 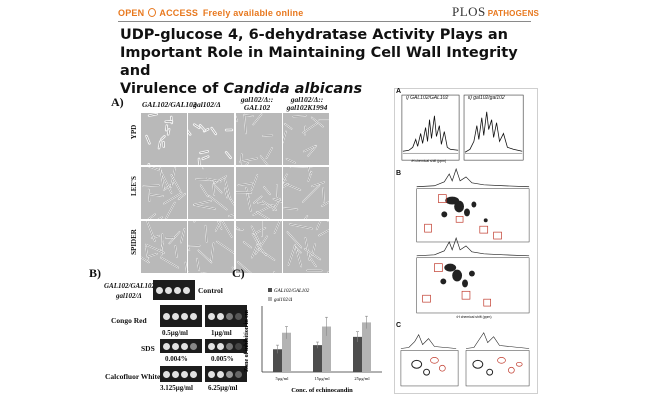 I want to click on x-tick-label-3: 25μg/ml, so click(x=362, y=378).